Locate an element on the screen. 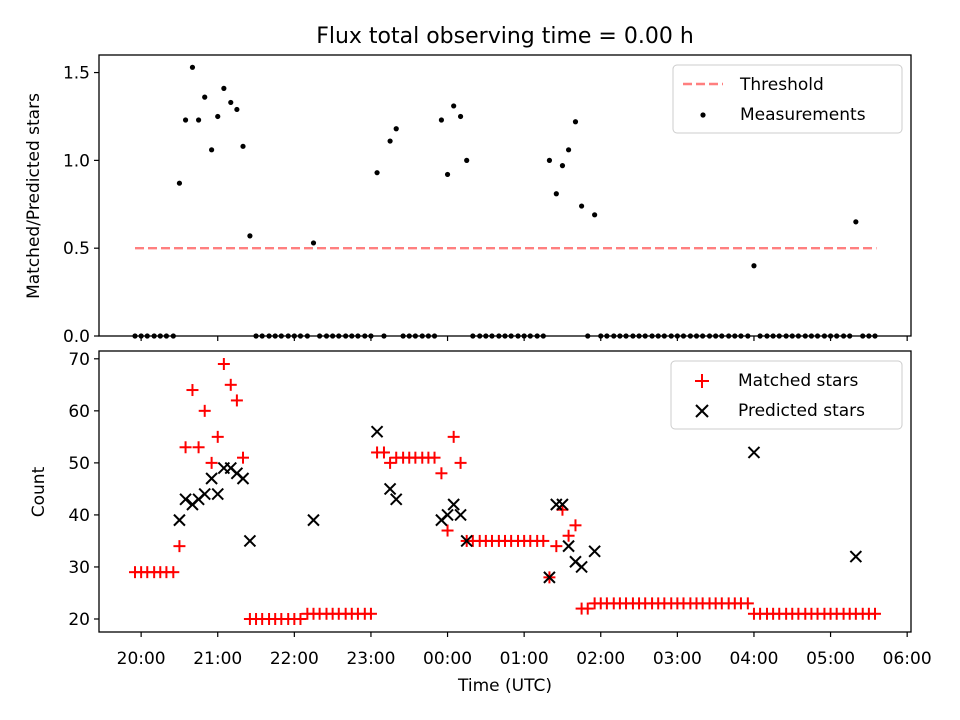  count-legend: Matched stars Predicted stars is located at coordinates (786, 395).